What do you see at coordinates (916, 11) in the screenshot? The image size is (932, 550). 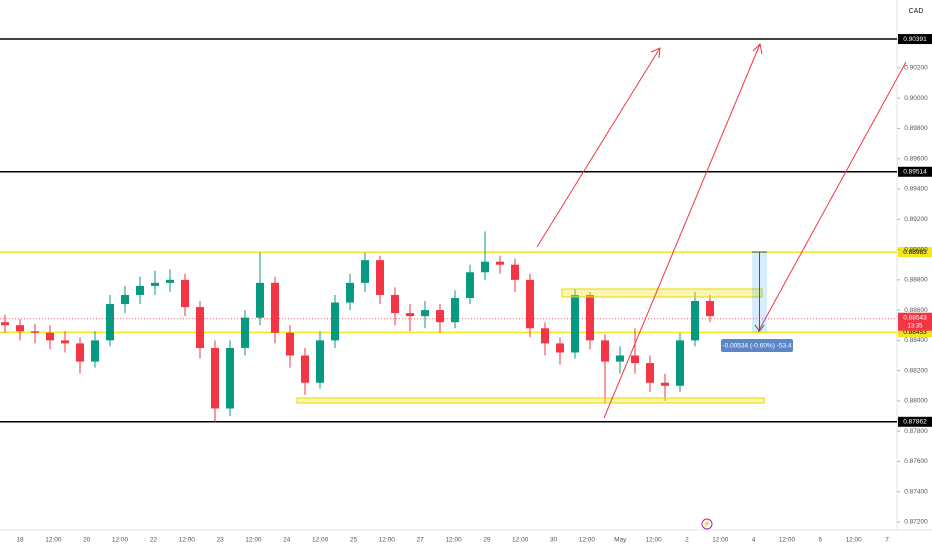 I see `currency-label: CAD` at bounding box center [916, 11].